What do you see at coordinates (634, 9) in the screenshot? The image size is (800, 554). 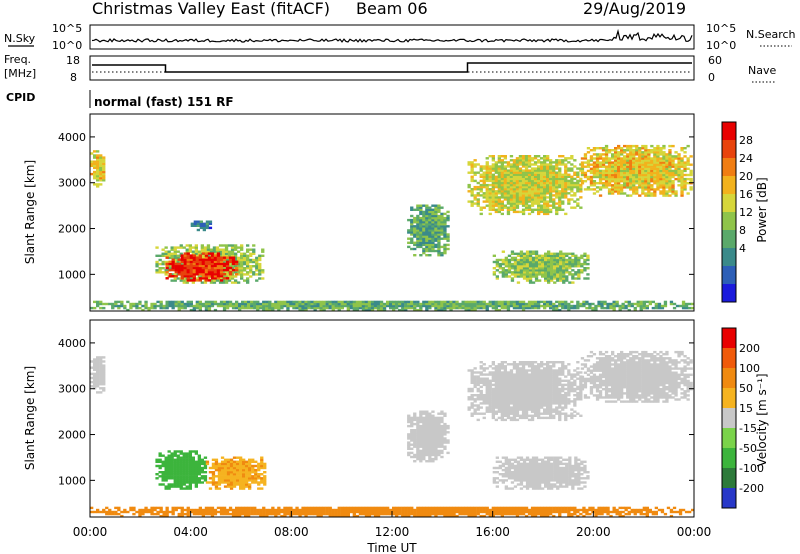 I see `date-label: 29/Aug/2019` at bounding box center [634, 9].